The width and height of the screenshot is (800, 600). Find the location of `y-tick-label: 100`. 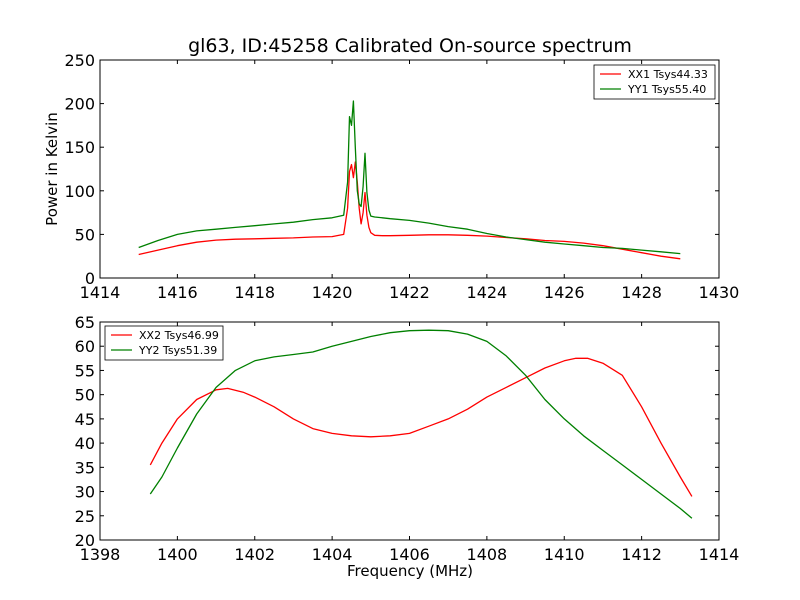

y-tick-label: 100 is located at coordinates (79, 191).